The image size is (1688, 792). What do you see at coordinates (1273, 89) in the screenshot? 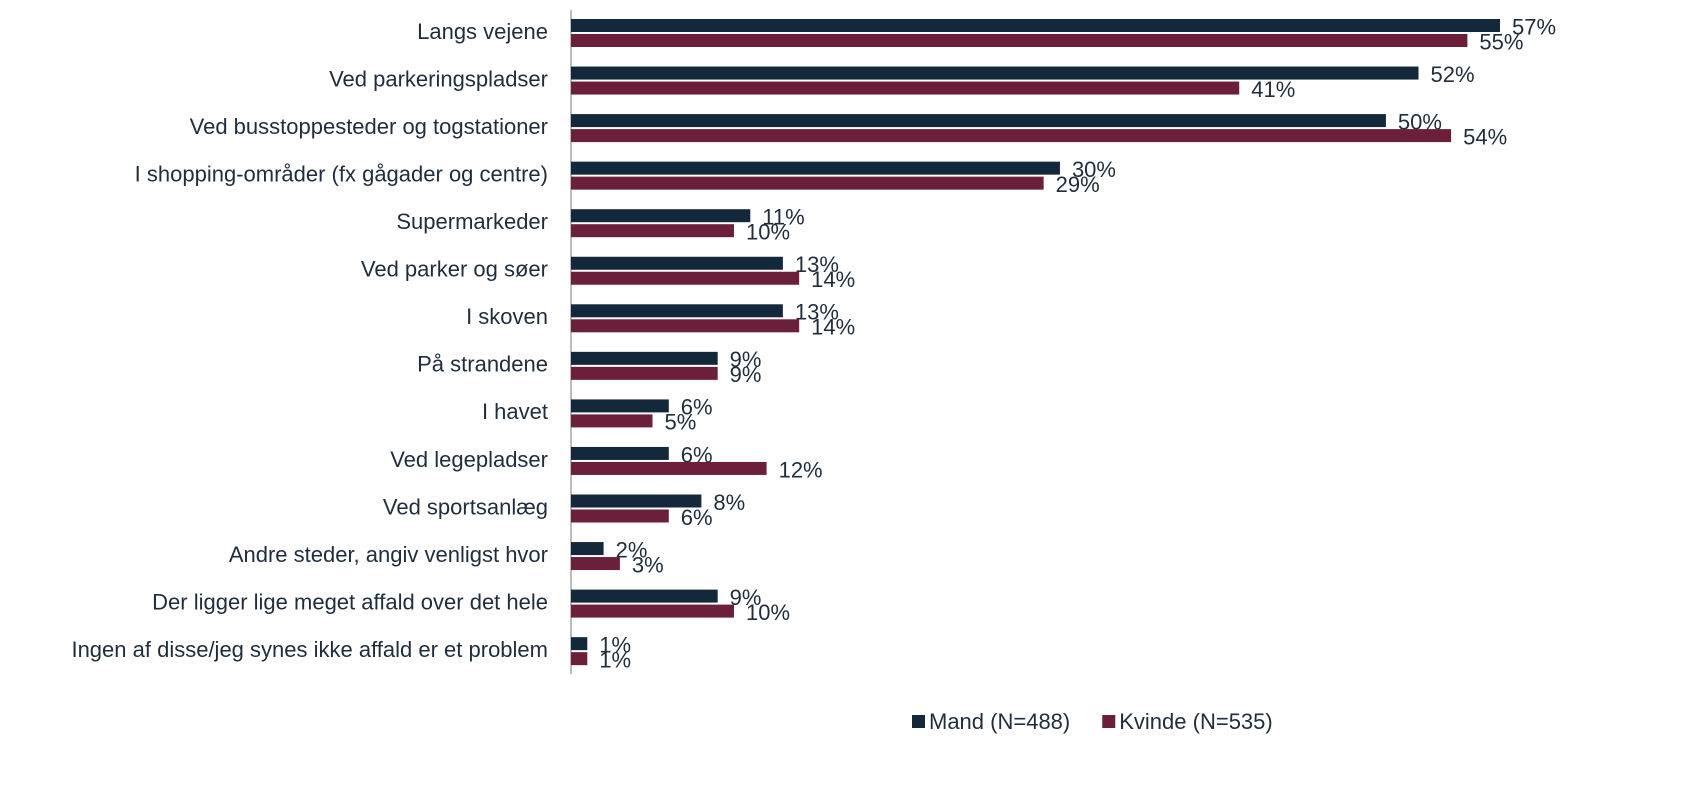
I see `value-label: 41%` at bounding box center [1273, 89].